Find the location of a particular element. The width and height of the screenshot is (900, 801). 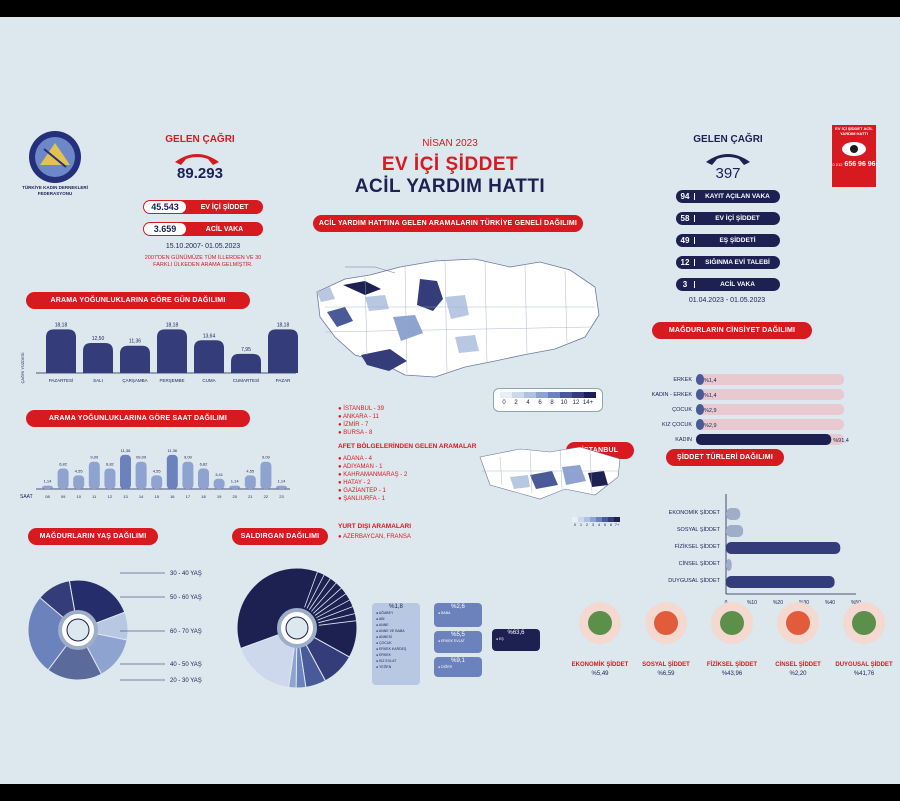

aggressor-box-item: ● ANNE is located at coordinates (382, 625).